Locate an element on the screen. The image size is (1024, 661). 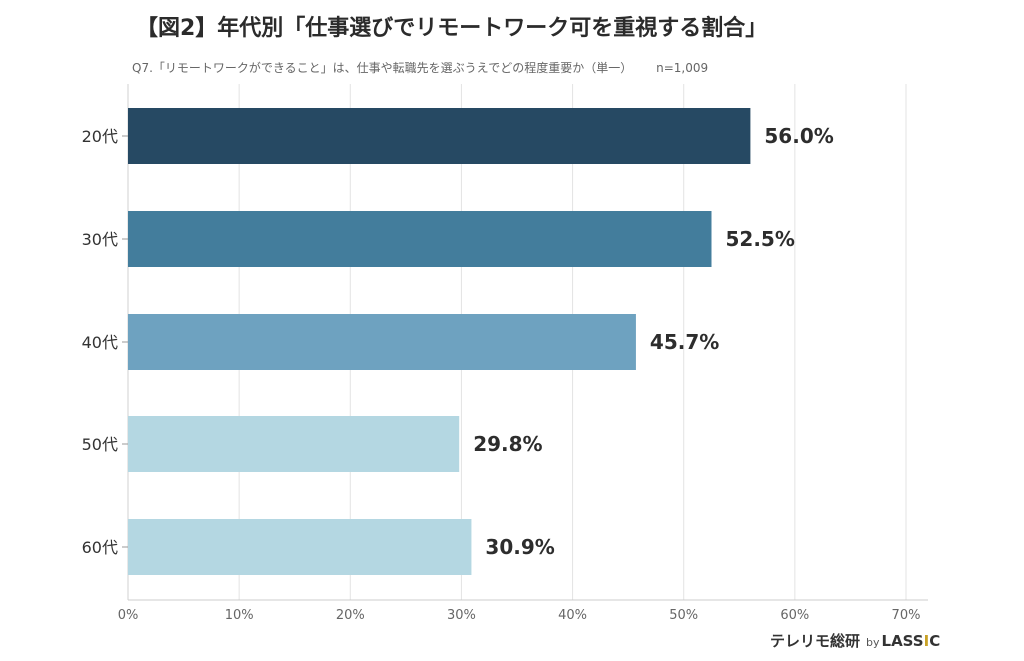
brand-footer: テレリモ総研 by LASSIC is located at coordinates (855, 640).